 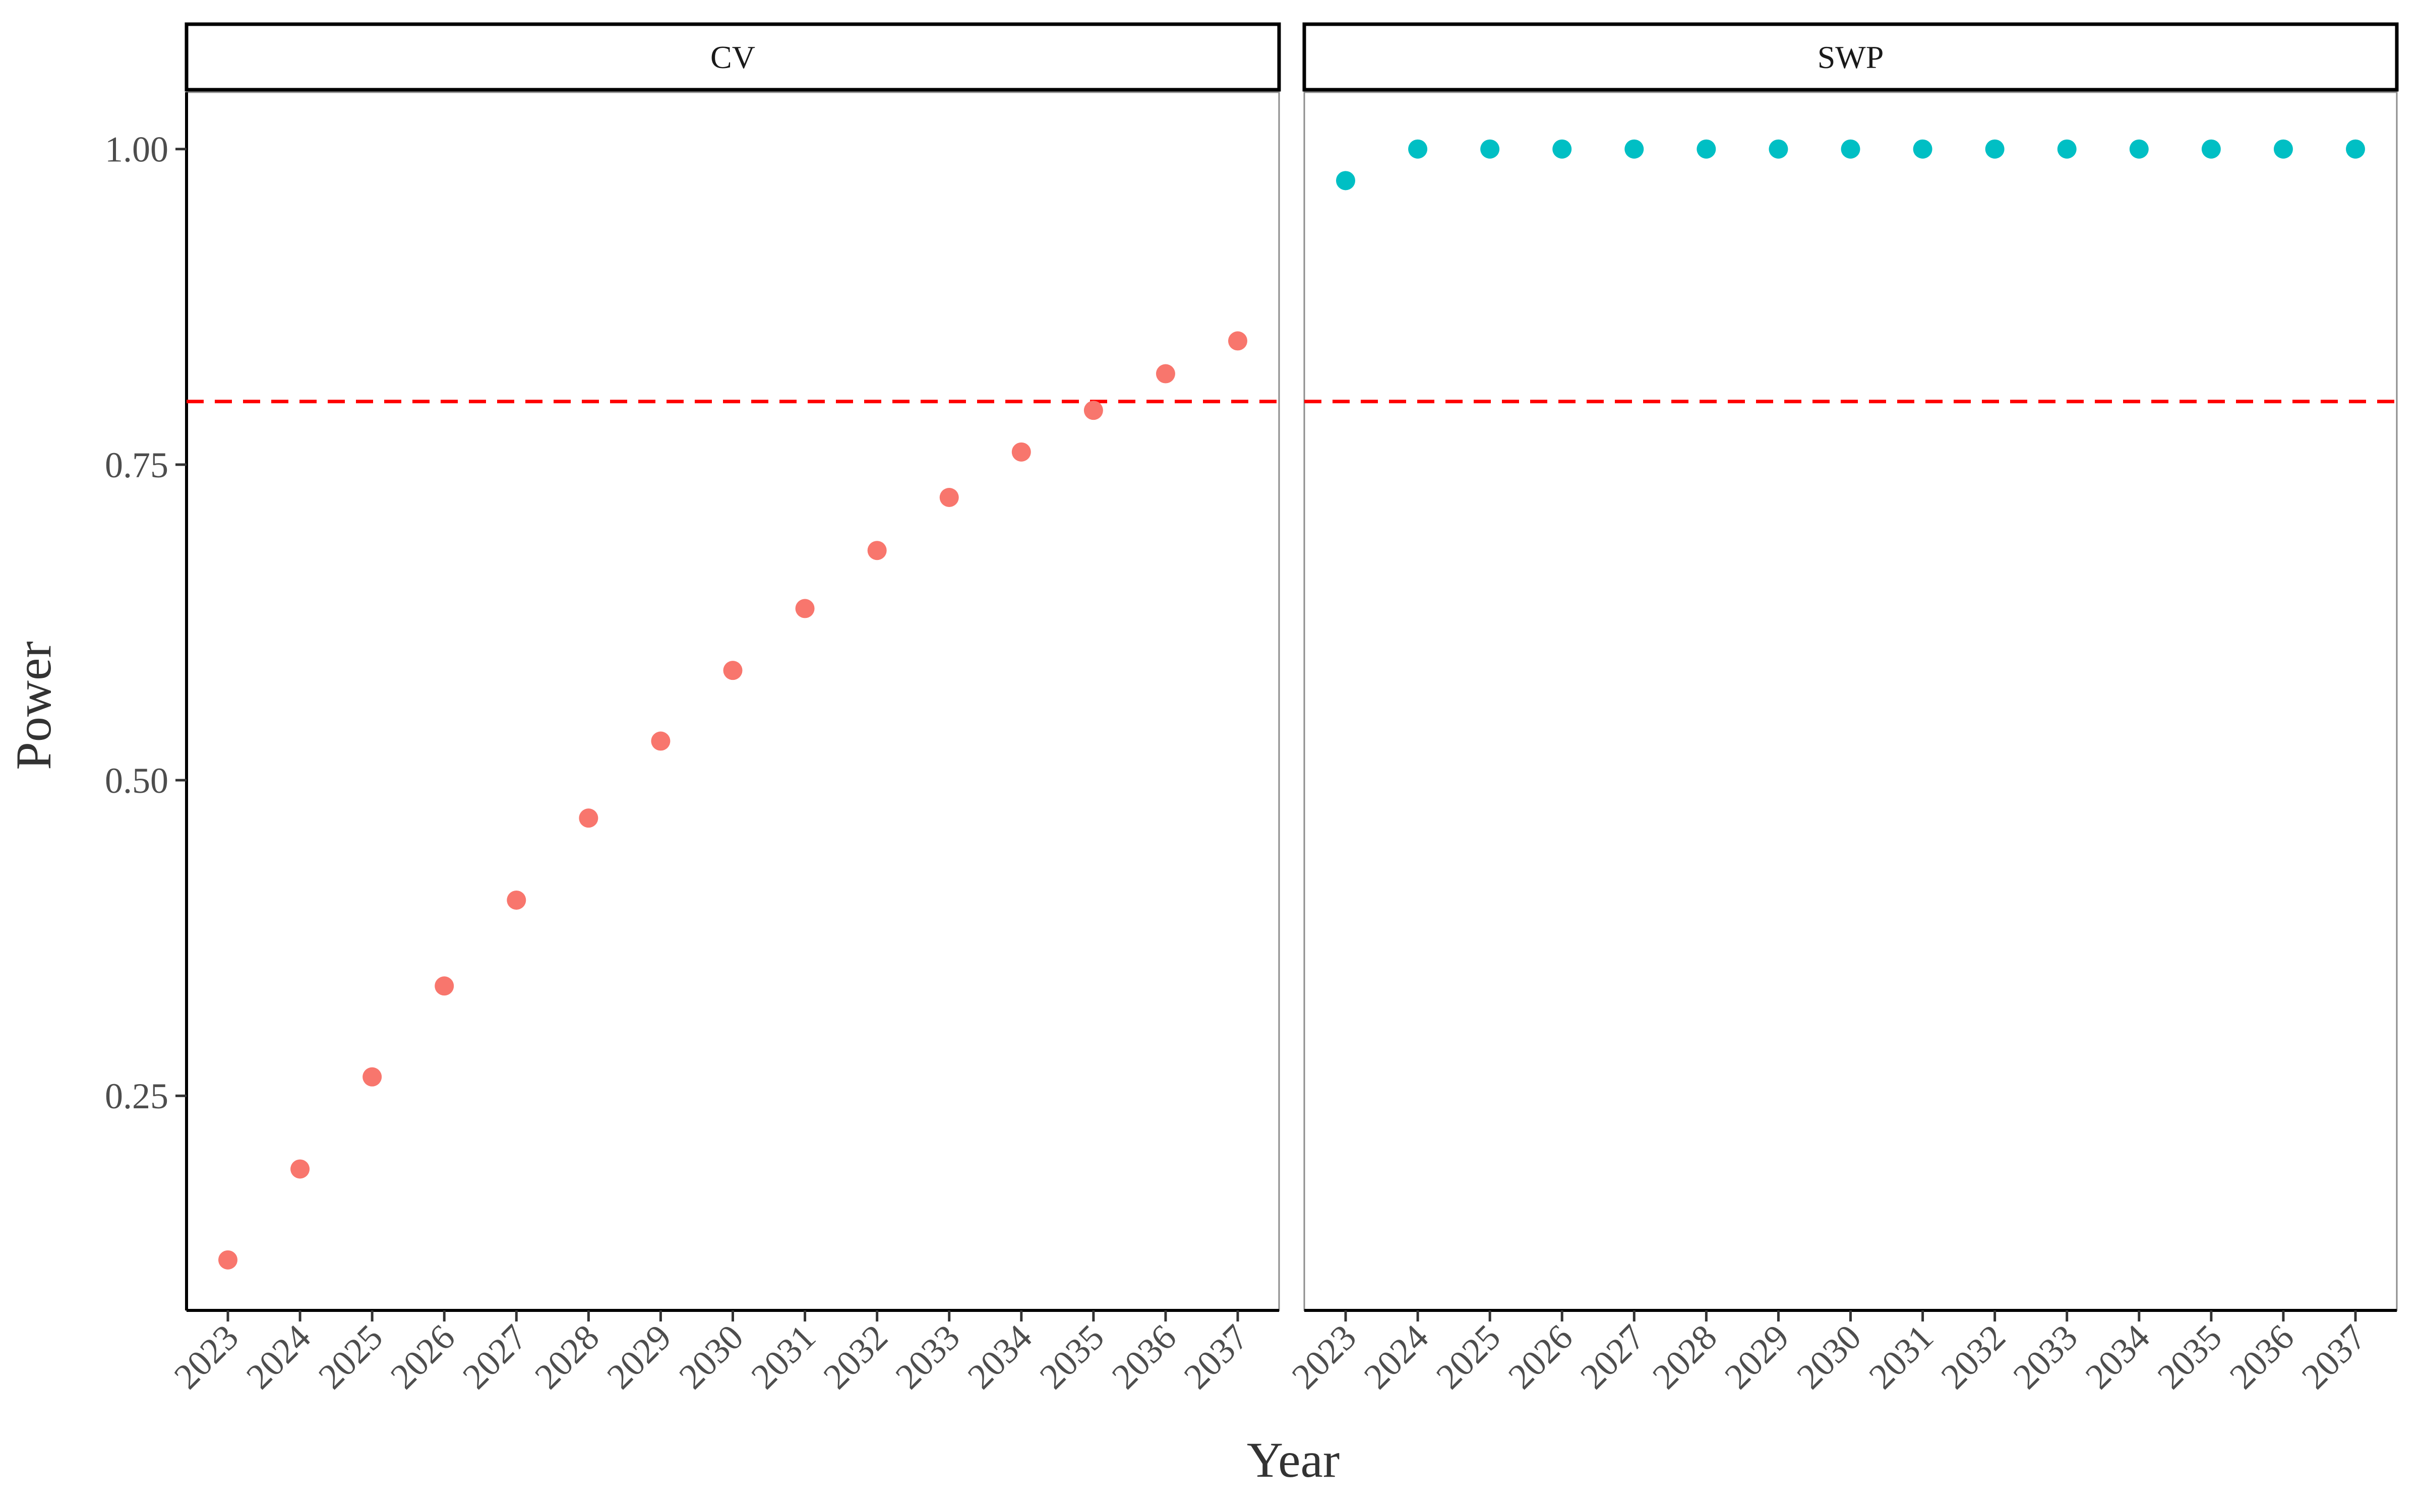 I want to click on y-tick-label: 1.00, so click(x=136, y=150).